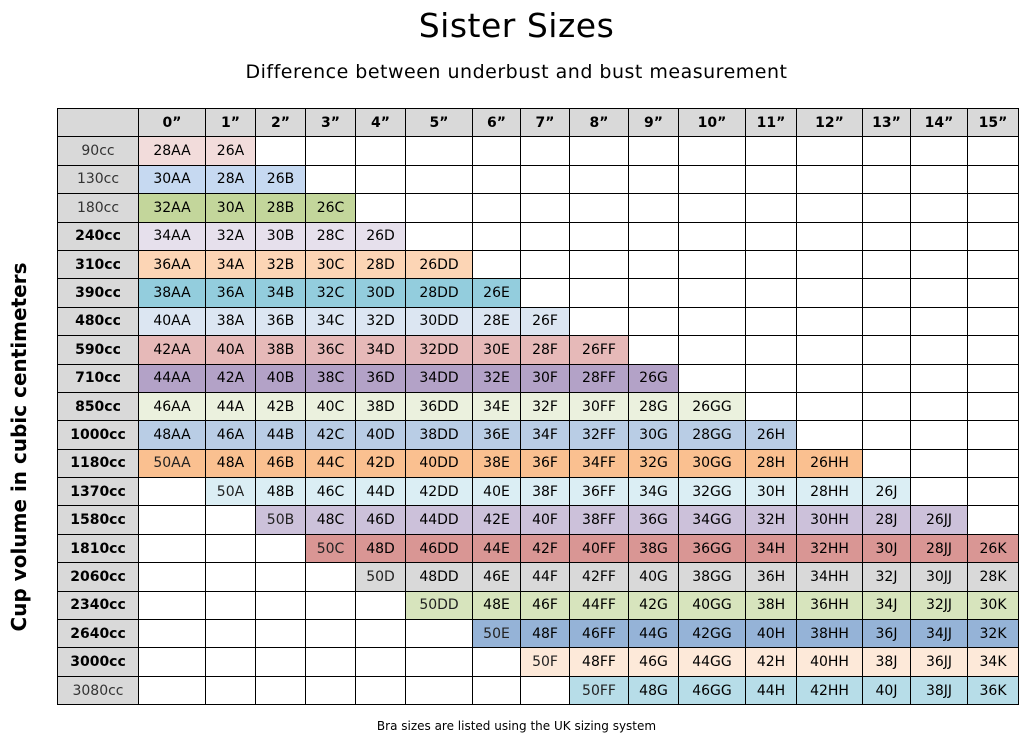 This screenshot has height=745, width=1033. What do you see at coordinates (771, 463) in the screenshot?
I see `size-cell: 28H` at bounding box center [771, 463].